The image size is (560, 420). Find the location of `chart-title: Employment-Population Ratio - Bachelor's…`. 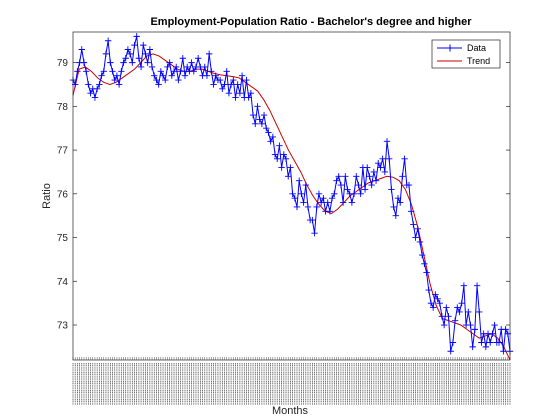

chart-title: Employment-Population Ratio - Bachelor's… is located at coordinates (311, 22).